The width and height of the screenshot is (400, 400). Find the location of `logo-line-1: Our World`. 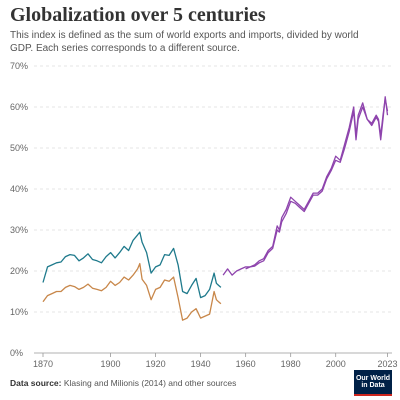

logo-line-1: Our World is located at coordinates (373, 378).